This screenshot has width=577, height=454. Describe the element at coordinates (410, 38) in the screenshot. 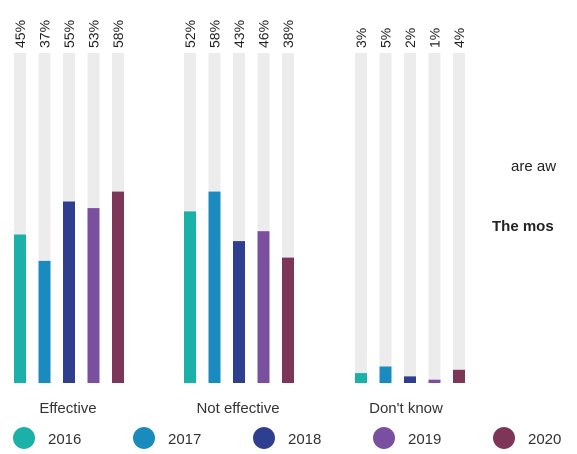

I see `value-label-don-t-know-2018: 2%` at that location.